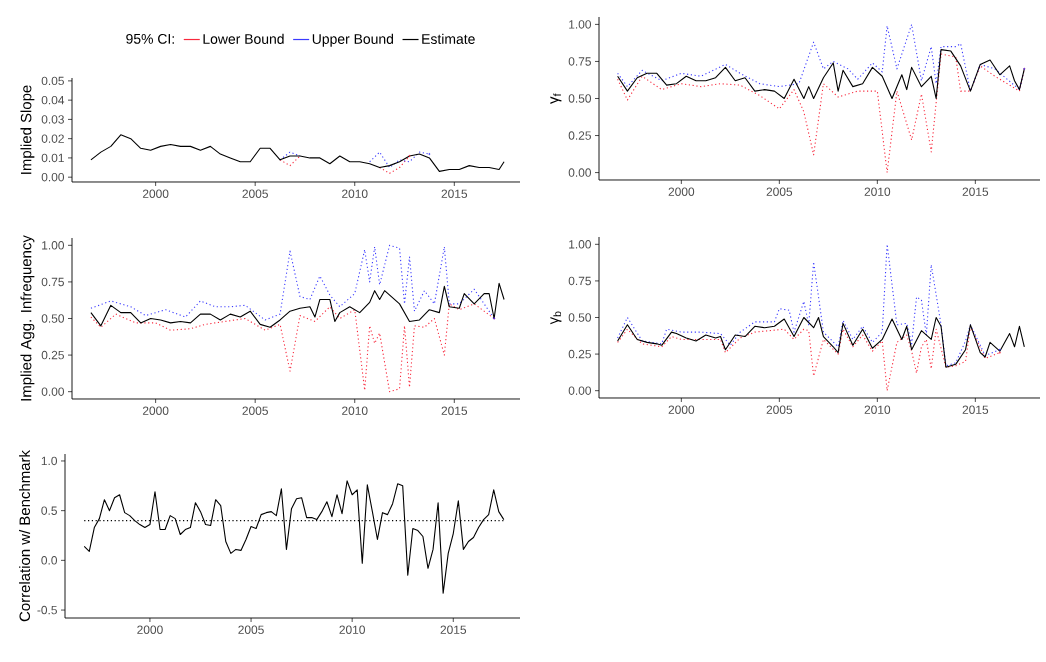 Image resolution: width=1046 pixels, height=662 pixels. Describe the element at coordinates (556, 98) in the screenshot. I see `y-axis-title: γ$_{f}$` at that location.